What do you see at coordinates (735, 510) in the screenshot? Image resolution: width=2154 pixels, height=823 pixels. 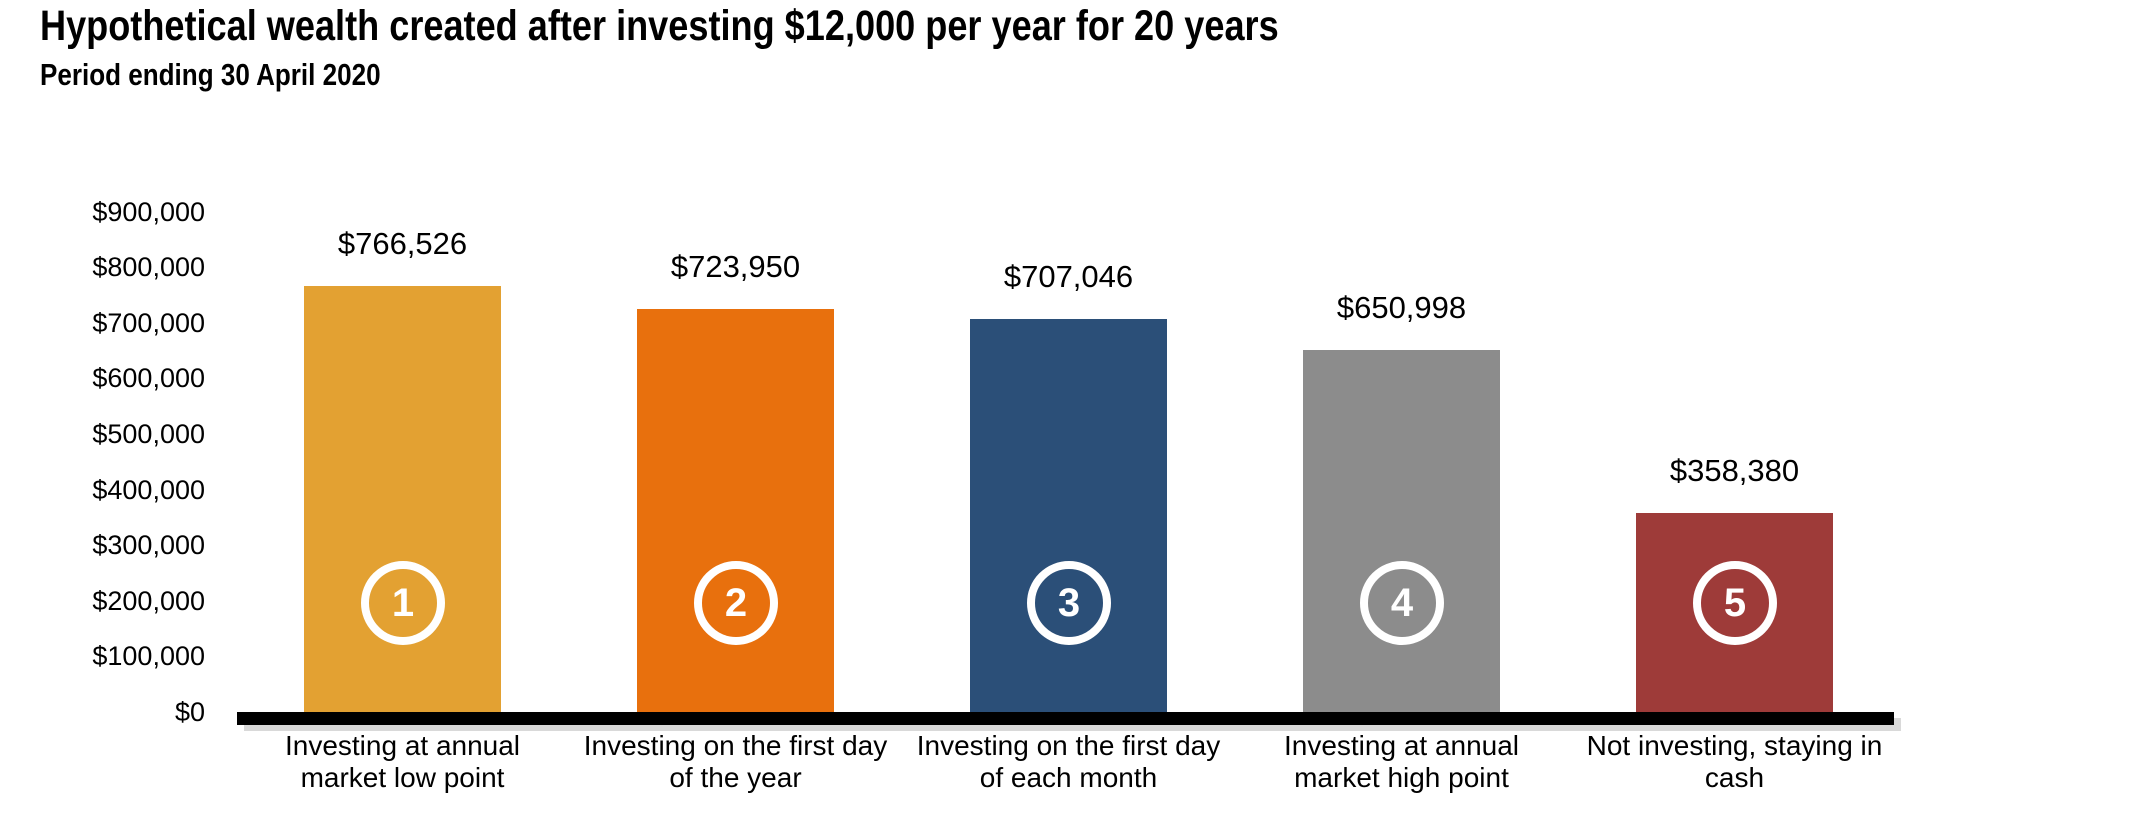 I see `bar: 2` at bounding box center [735, 510].